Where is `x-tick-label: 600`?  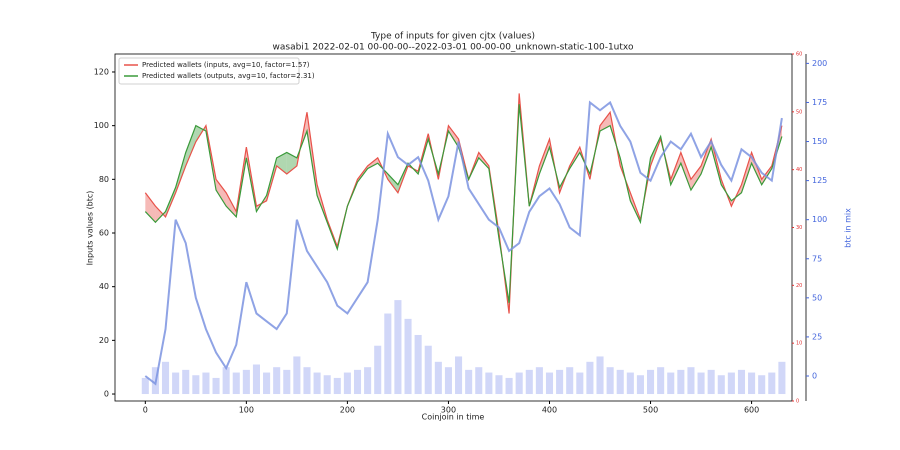
x-tick-label: 600 is located at coordinates (751, 410).